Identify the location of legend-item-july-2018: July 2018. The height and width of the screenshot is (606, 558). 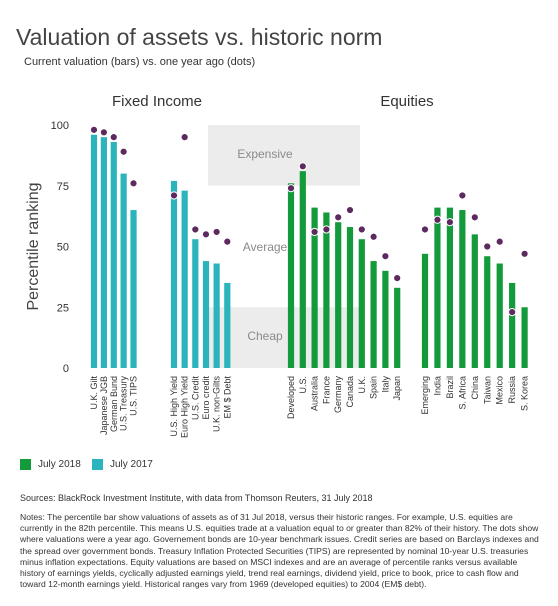
(50, 464).